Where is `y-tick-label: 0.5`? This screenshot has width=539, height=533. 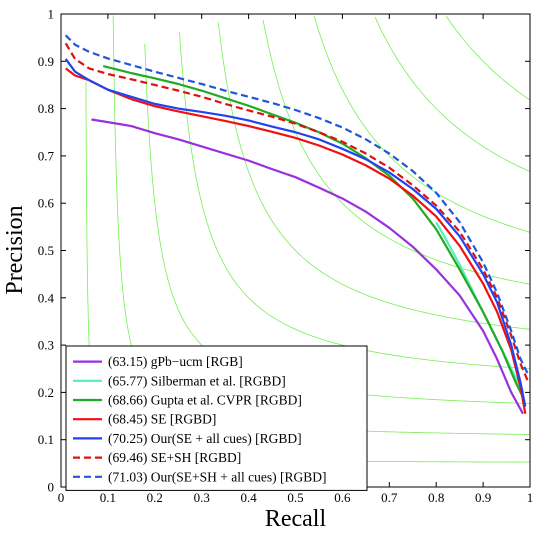 y-tick-label: 0.5 is located at coordinates (46, 250).